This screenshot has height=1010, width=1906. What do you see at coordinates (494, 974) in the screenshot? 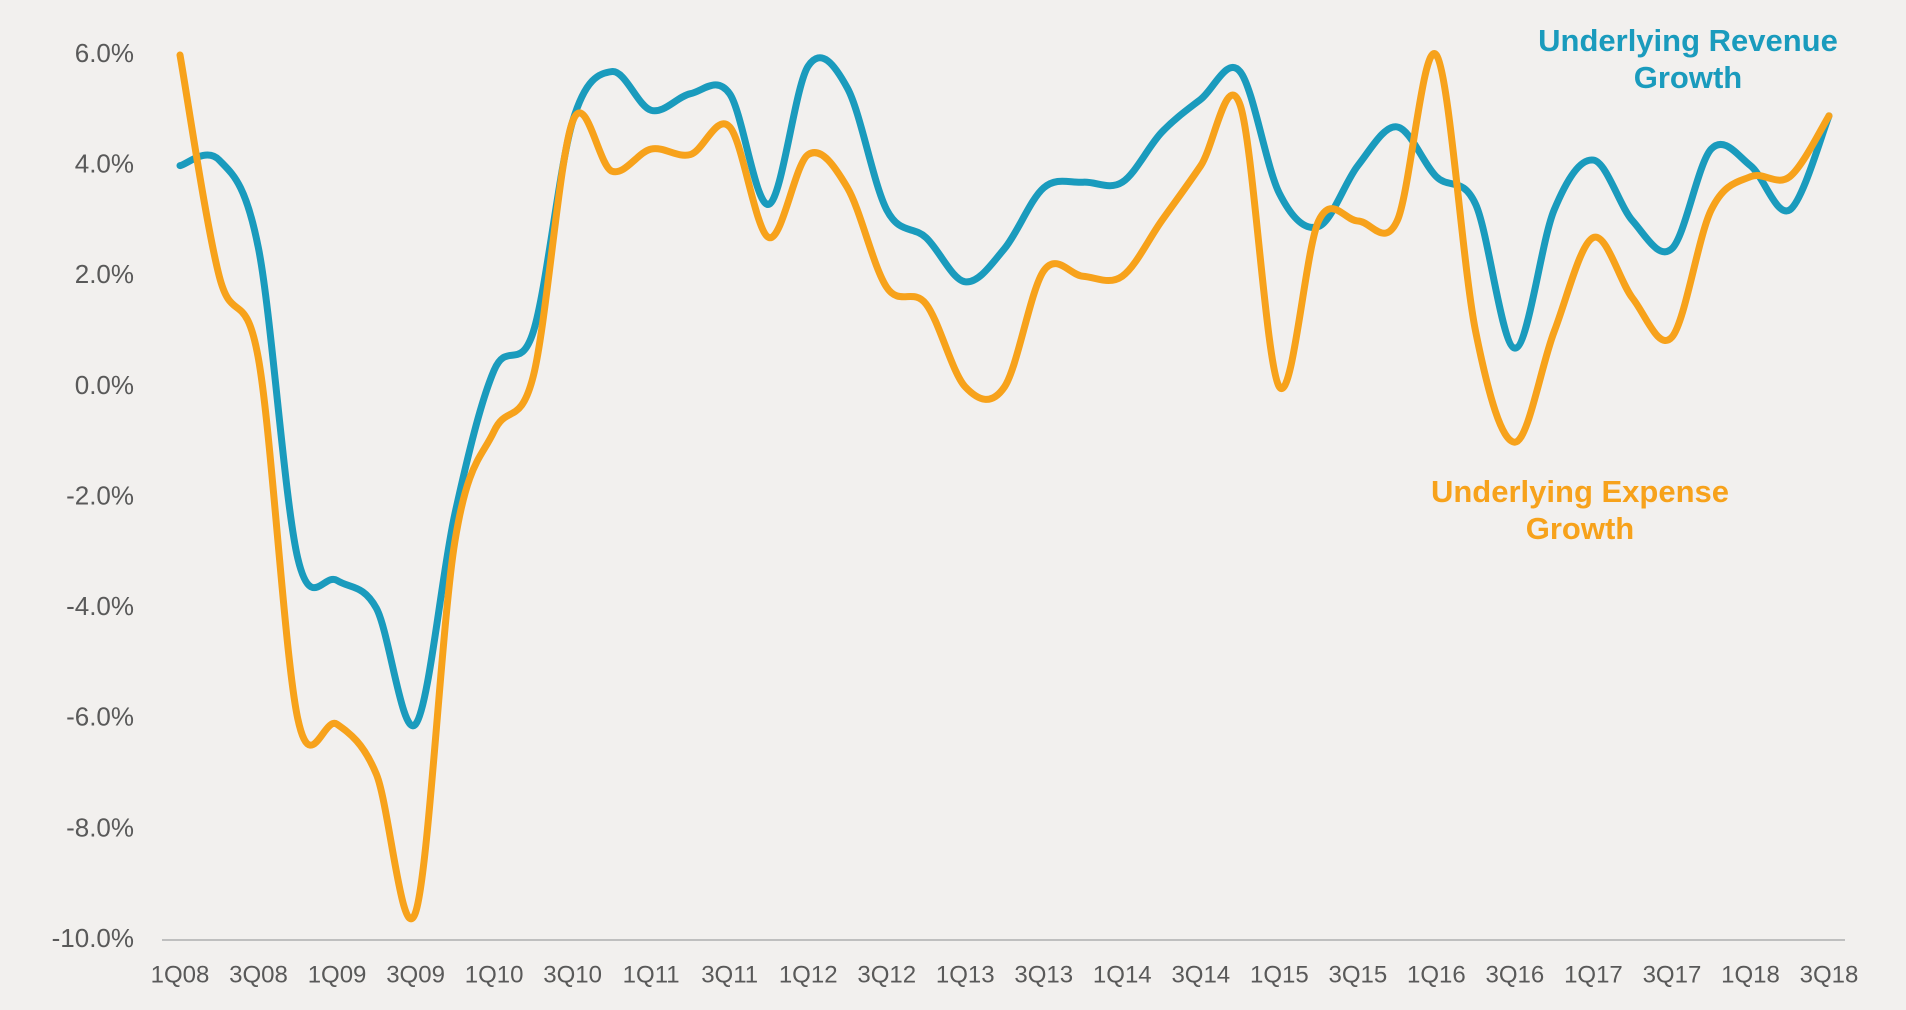
I see `x-tick-label: 1Q10` at bounding box center [494, 974].